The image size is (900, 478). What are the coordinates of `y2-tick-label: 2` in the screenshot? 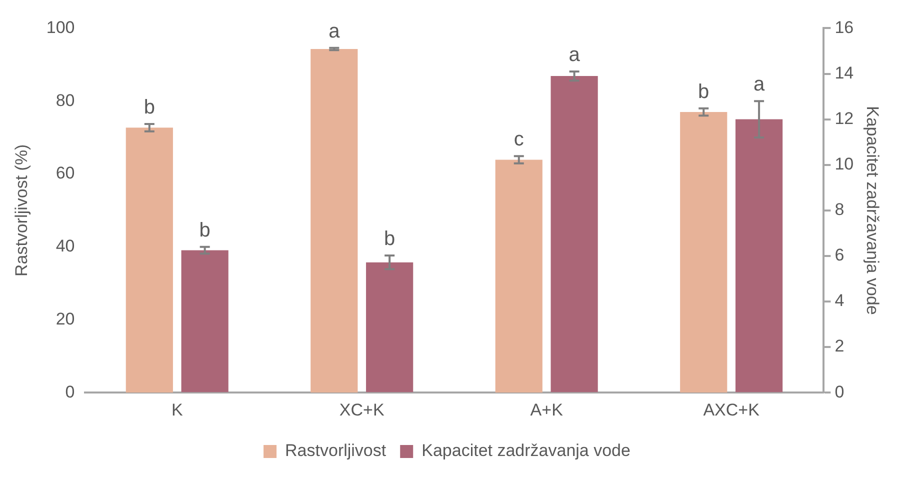 It's located at (839, 346).